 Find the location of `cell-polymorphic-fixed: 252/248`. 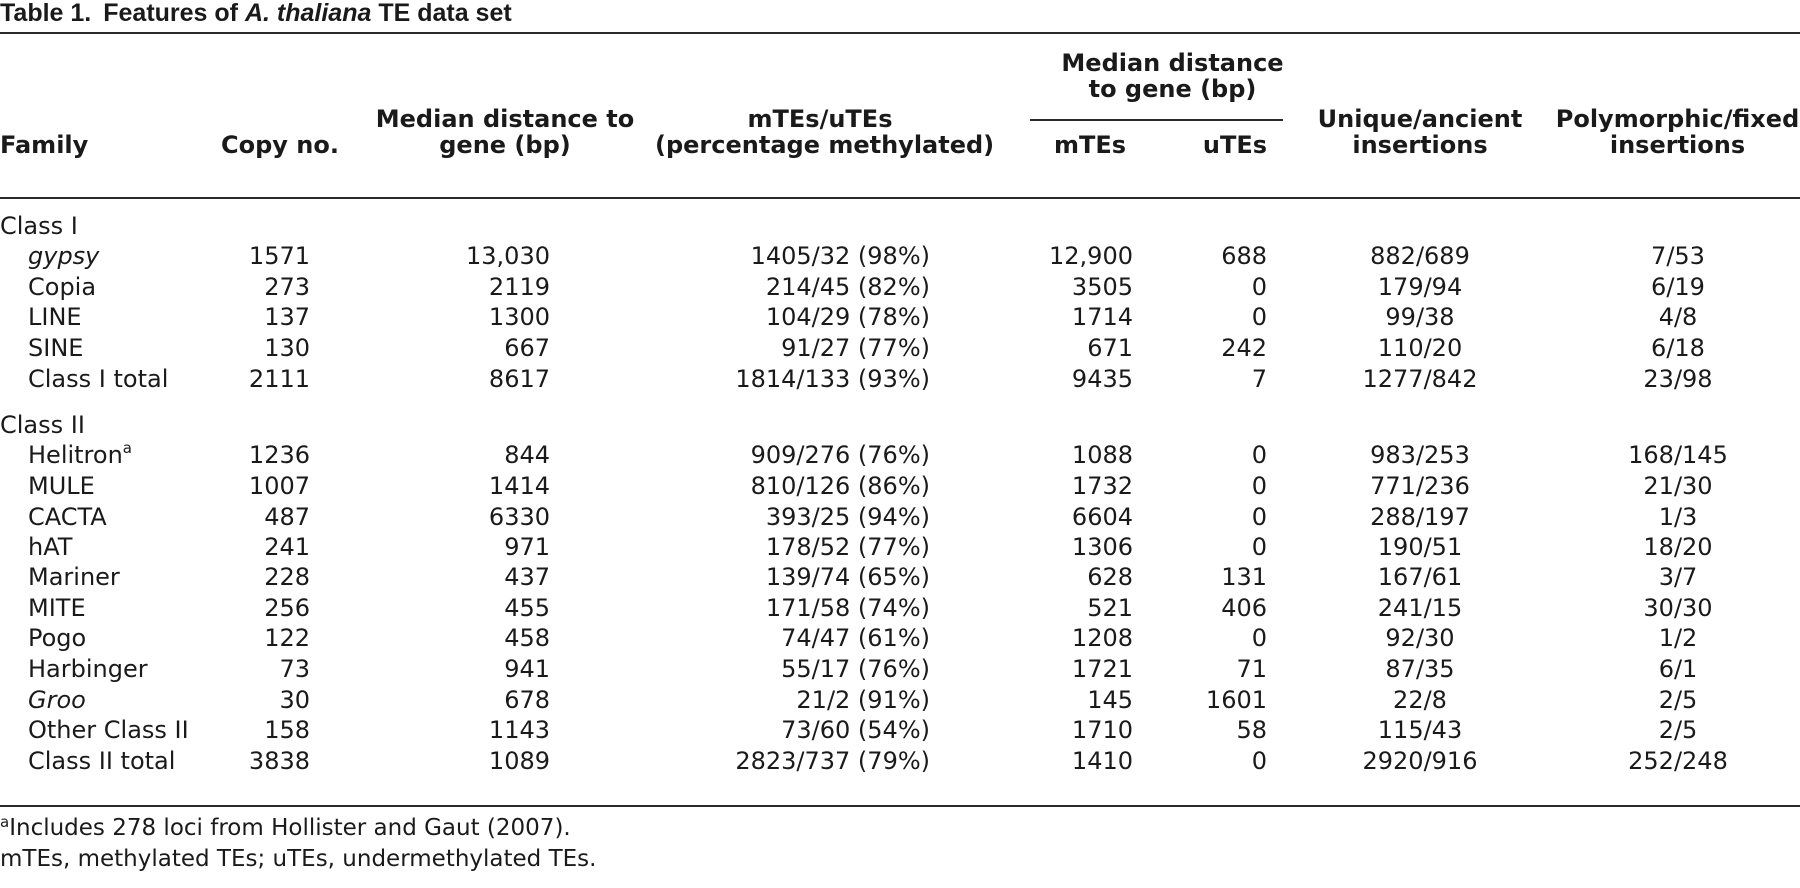

cell-polymorphic-fixed: 252/248 is located at coordinates (1678, 761).